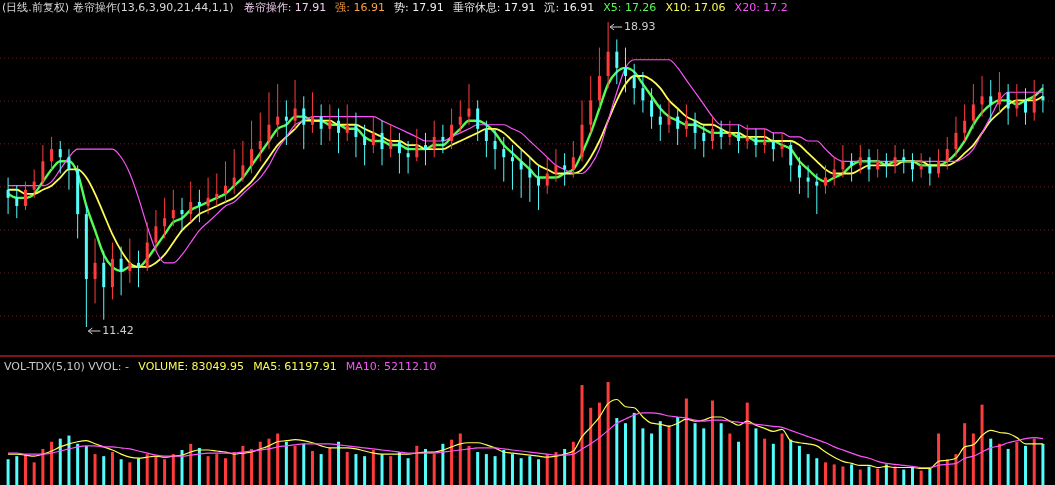 The image size is (1055, 485). What do you see at coordinates (295, 366) in the screenshot?
I see `text: MA5: 61197.91` at bounding box center [295, 366].